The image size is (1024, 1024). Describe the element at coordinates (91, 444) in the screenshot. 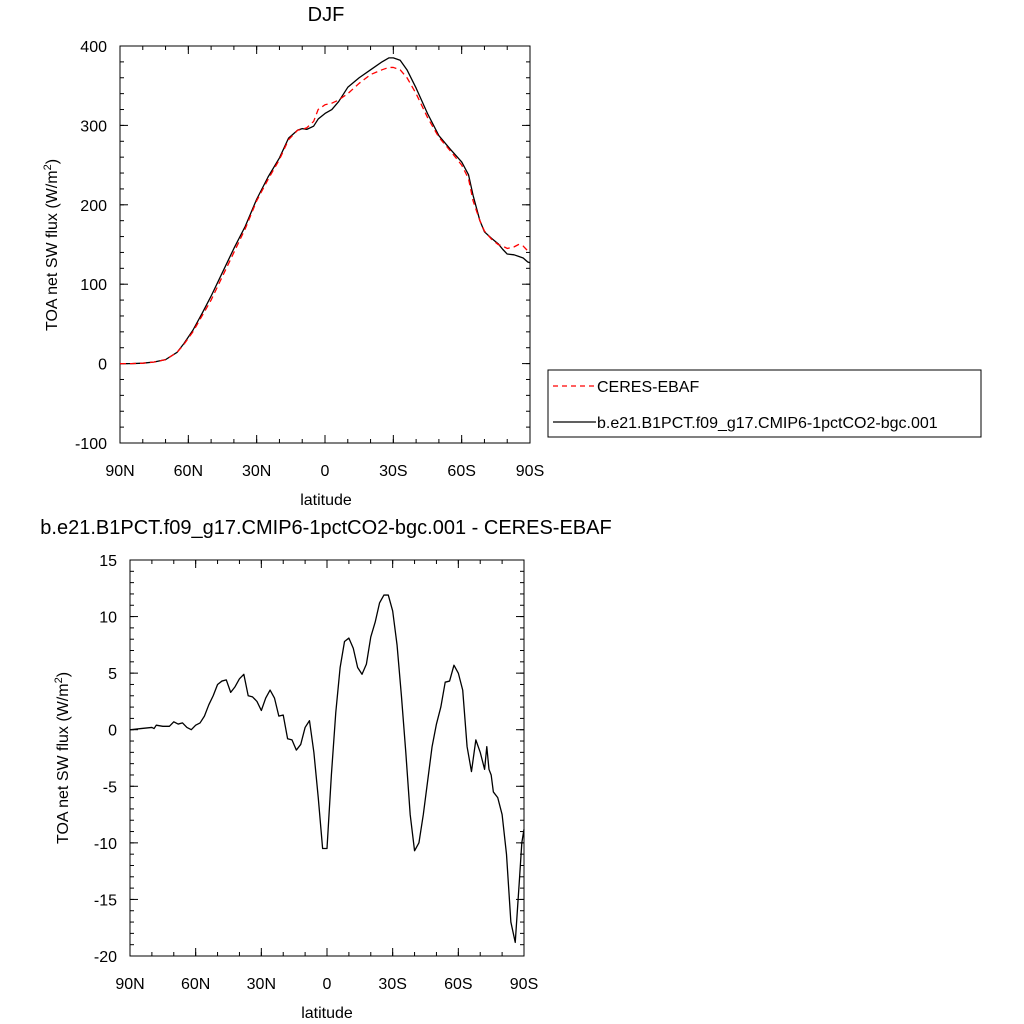

I see `y-tick-label: -100` at that location.